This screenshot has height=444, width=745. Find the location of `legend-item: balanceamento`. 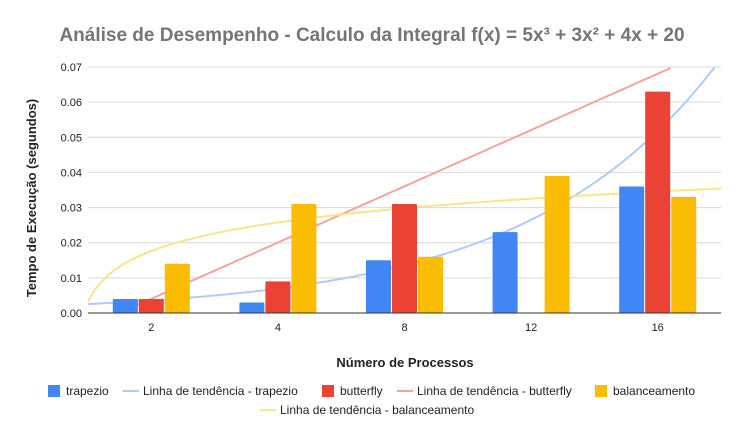

legend-item: balanceamento is located at coordinates (645, 391).